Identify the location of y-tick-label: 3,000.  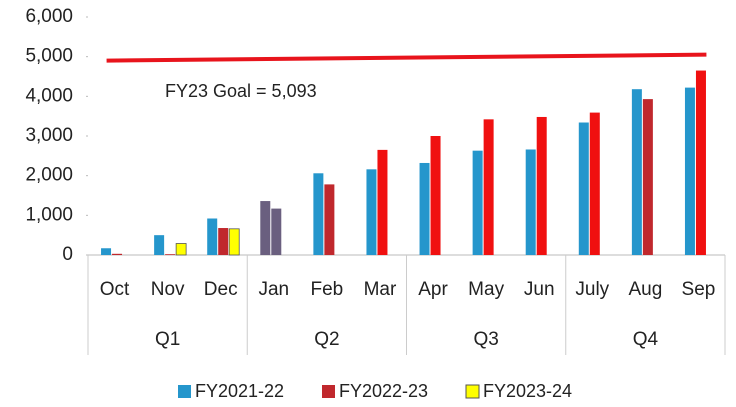
(49, 135).